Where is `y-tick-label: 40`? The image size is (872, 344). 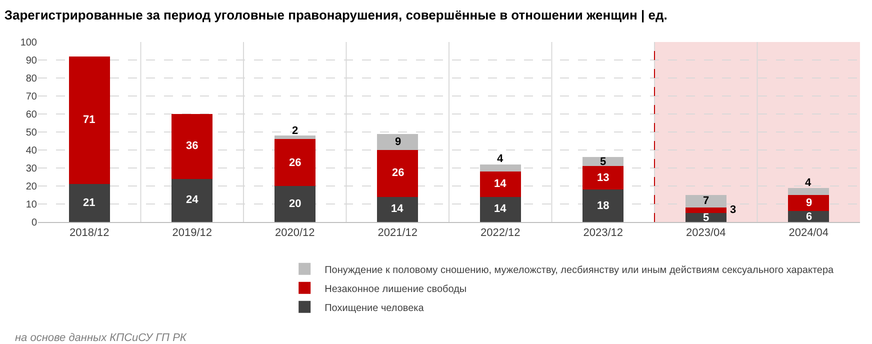 y-tick-label: 40 is located at coordinates (32, 151).